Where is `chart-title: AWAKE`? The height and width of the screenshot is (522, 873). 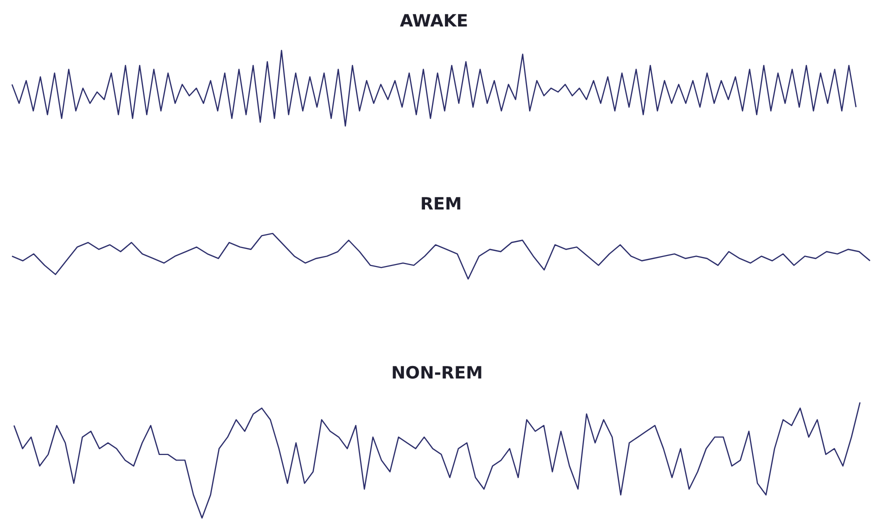 chart-title: AWAKE is located at coordinates (434, 22).